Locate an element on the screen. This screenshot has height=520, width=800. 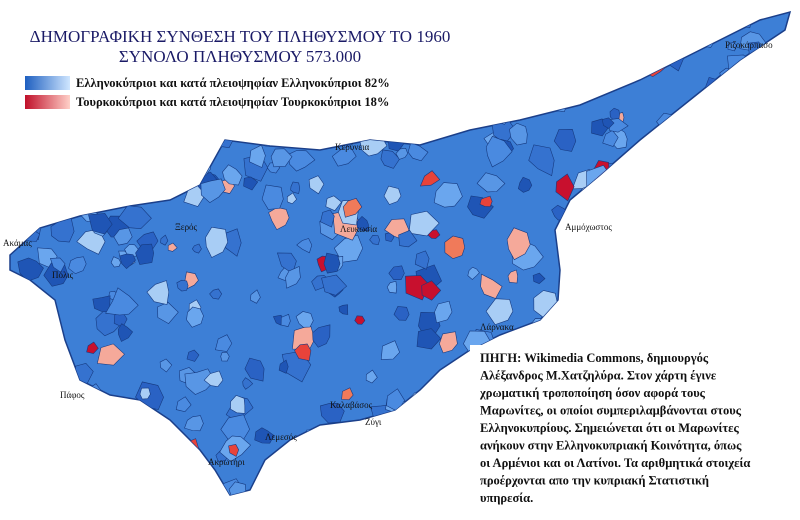
place-label: Λεμεσός is located at coordinates (281, 437).